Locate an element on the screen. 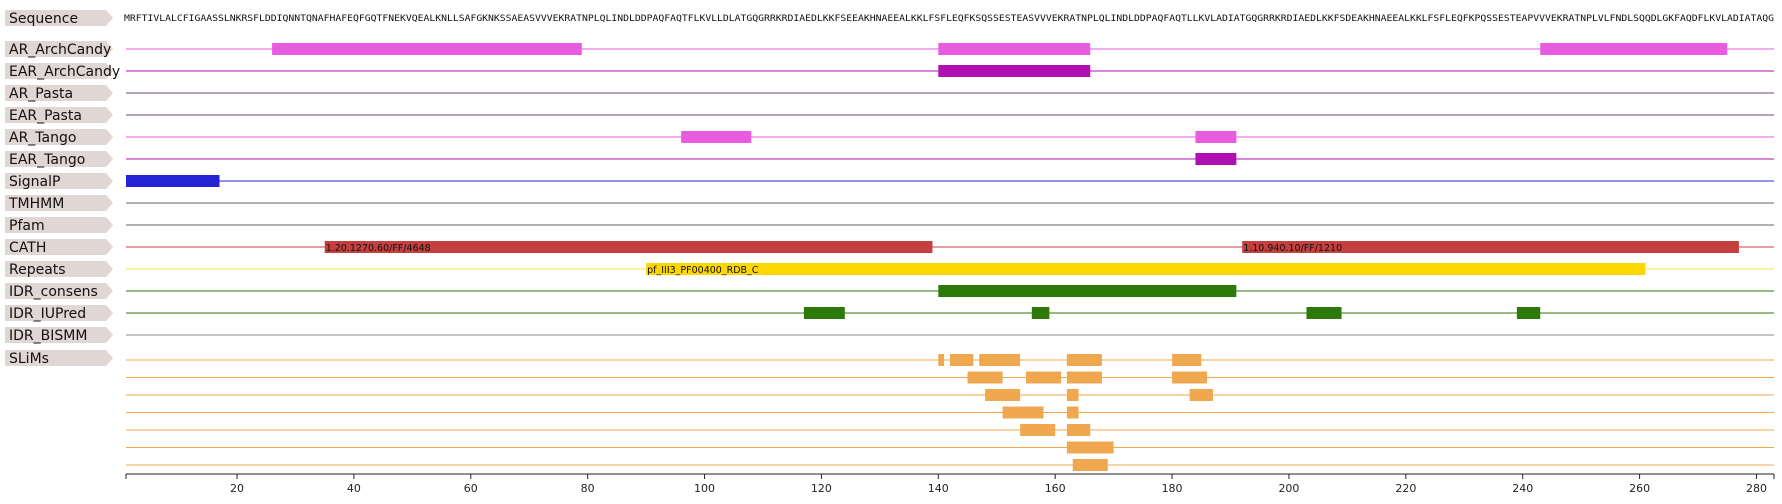 This screenshot has width=1782, height=504. x-axis-tick-label: 240 is located at coordinates (1522, 488).